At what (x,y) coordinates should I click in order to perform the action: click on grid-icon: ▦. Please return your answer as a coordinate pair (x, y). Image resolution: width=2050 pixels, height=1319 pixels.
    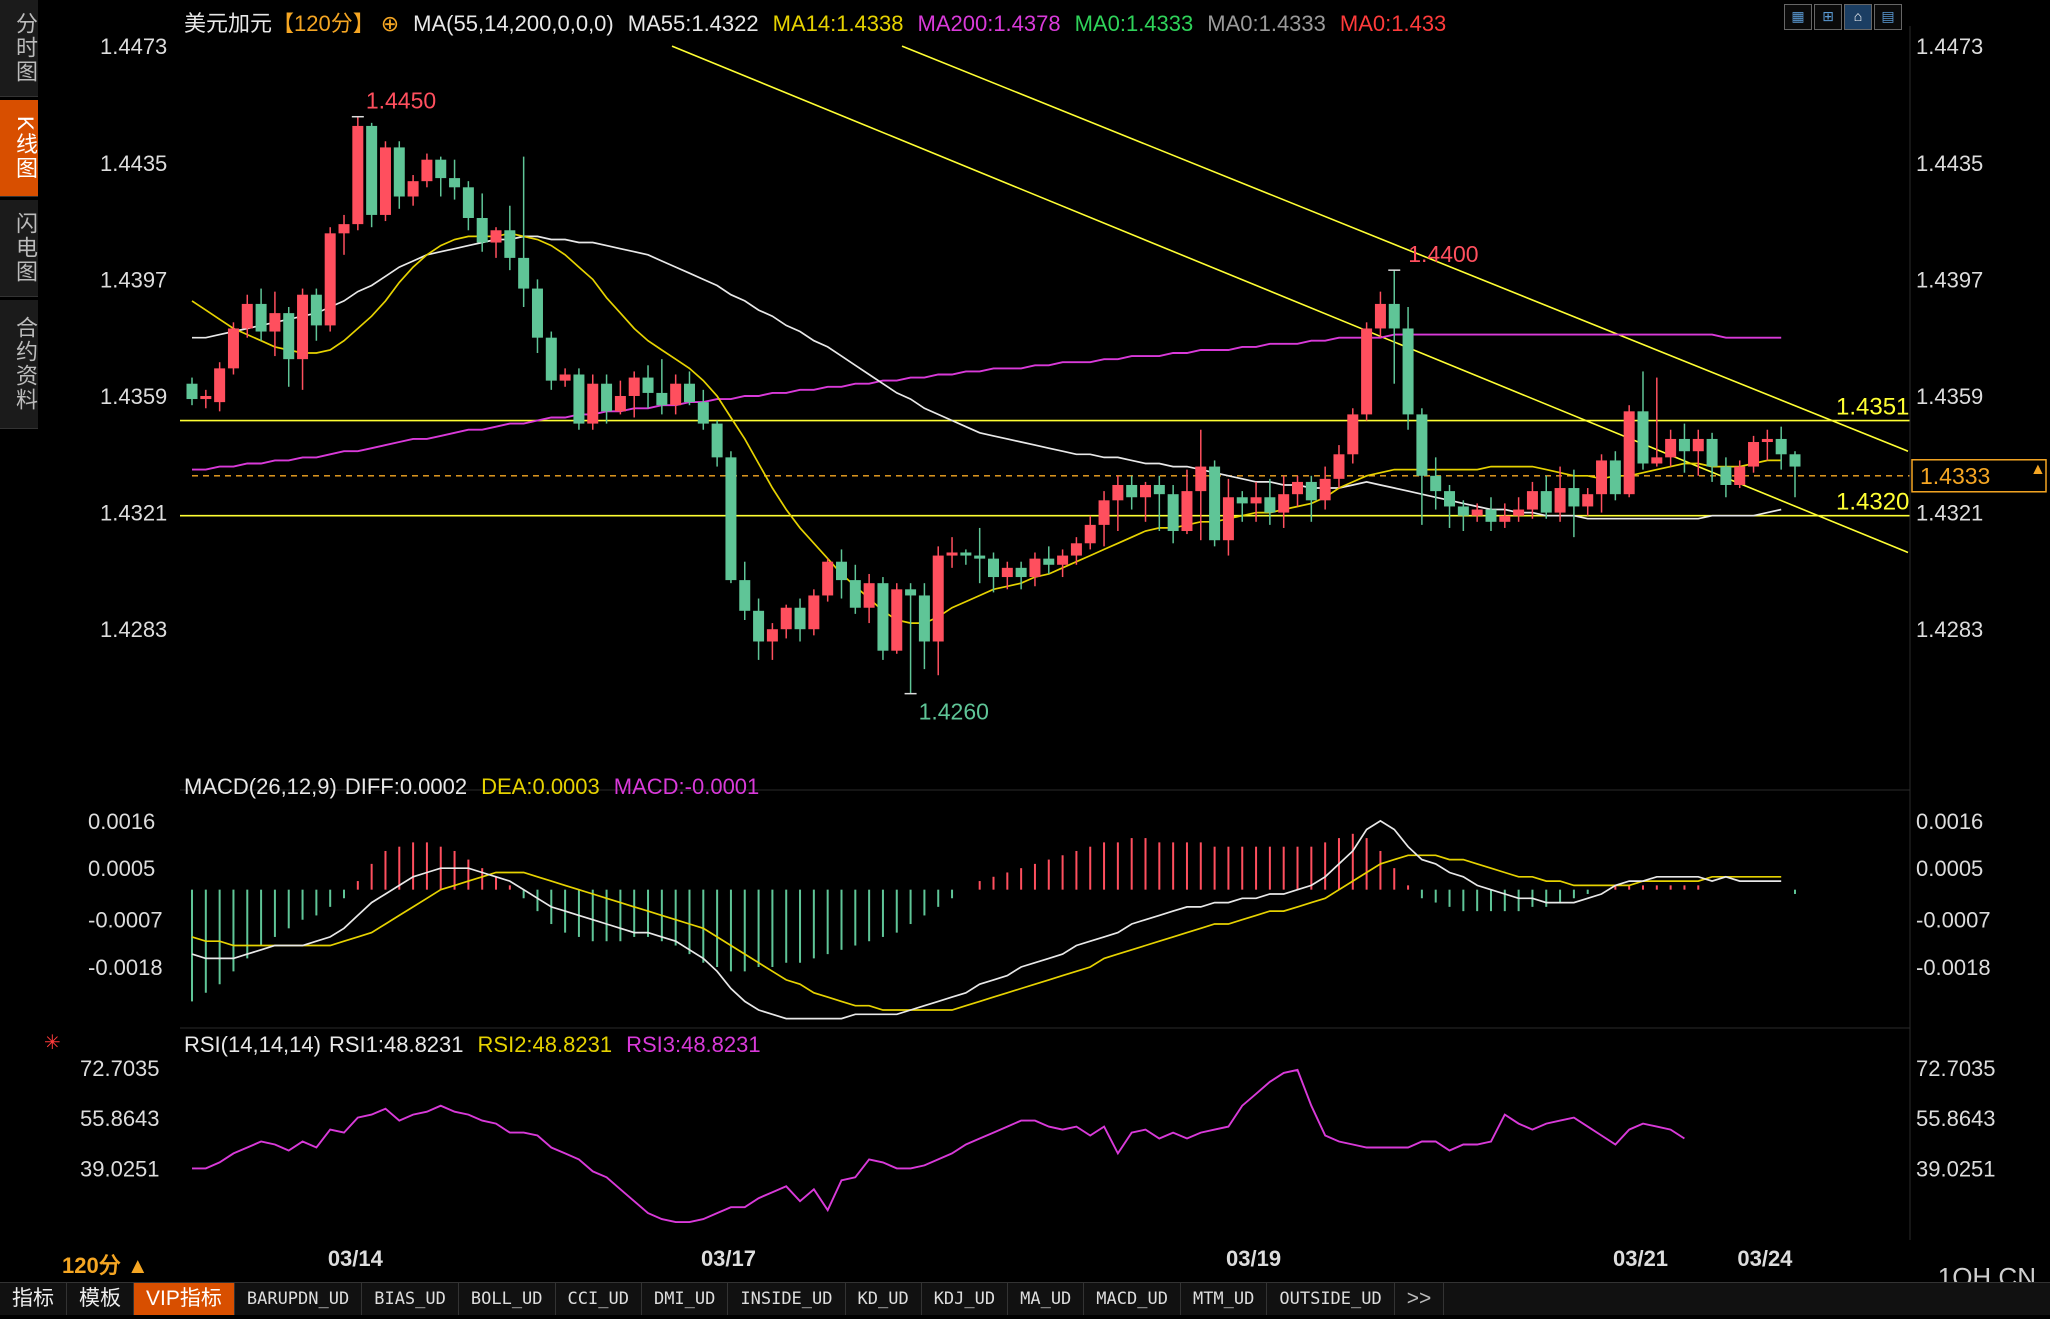
    Looking at the image, I should click on (1798, 17).